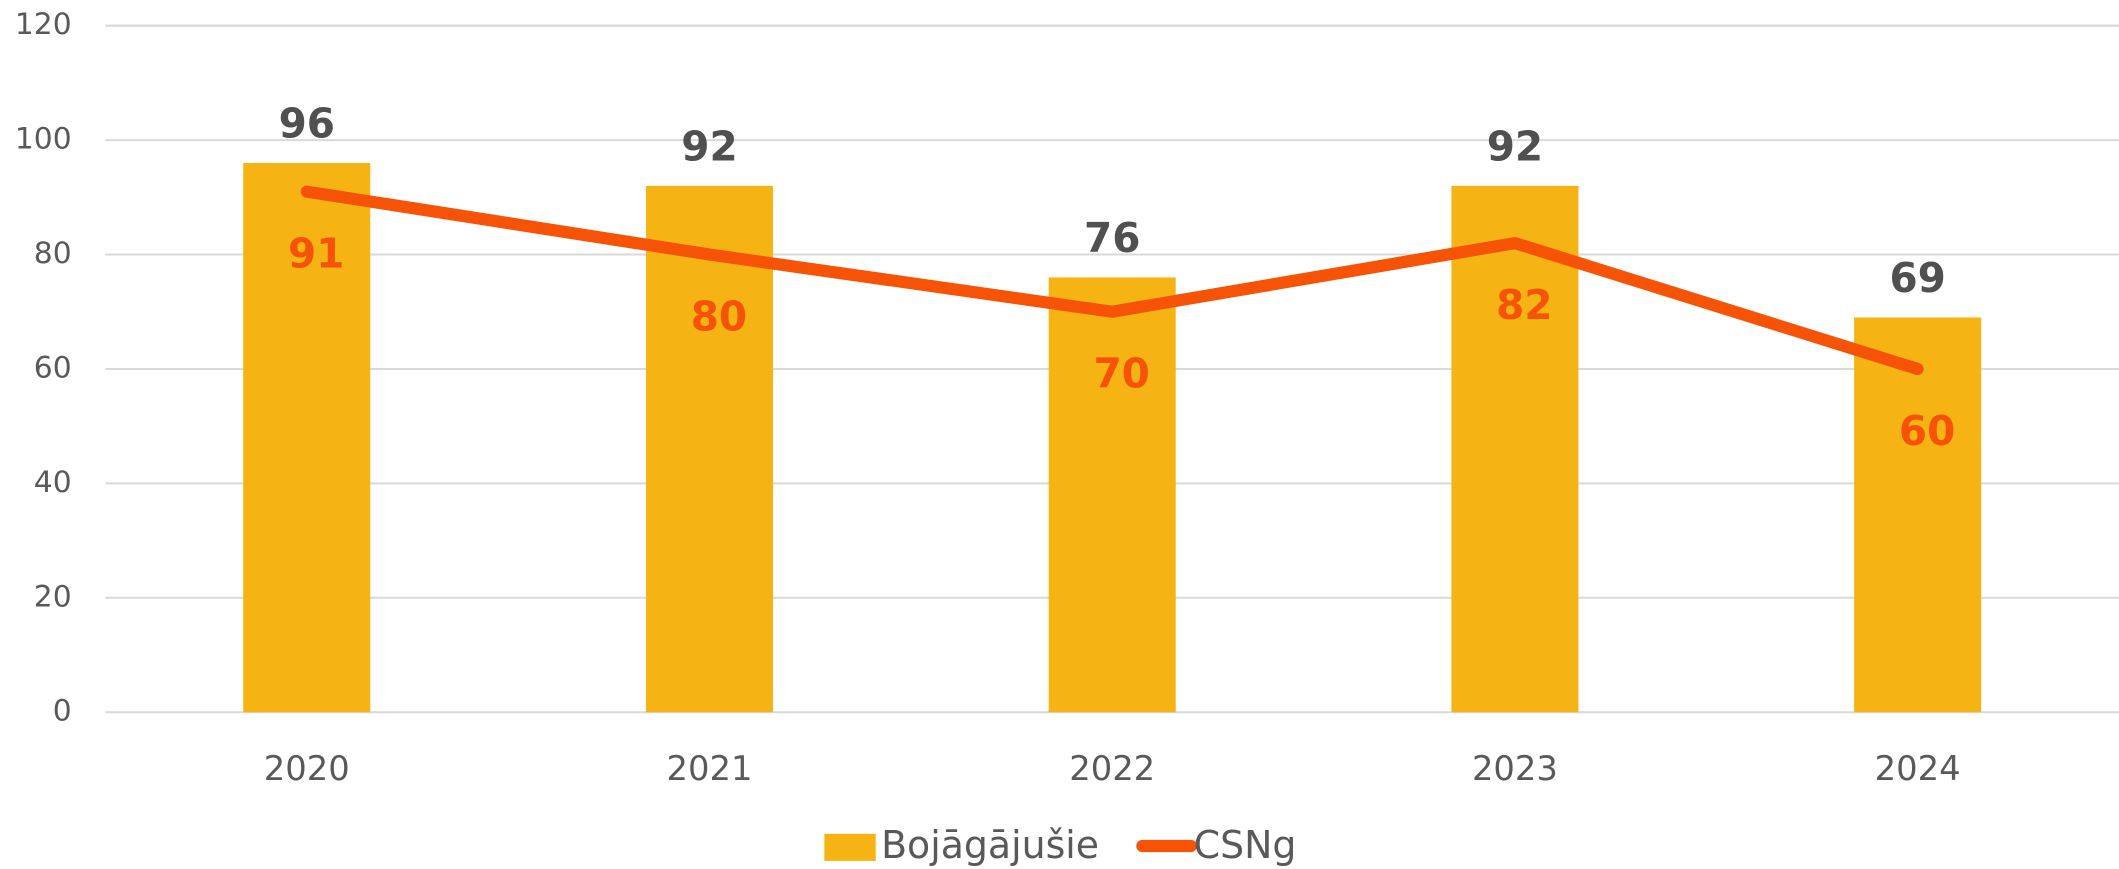  Describe the element at coordinates (43, 24) in the screenshot. I see `y-tick-label: 120` at that location.